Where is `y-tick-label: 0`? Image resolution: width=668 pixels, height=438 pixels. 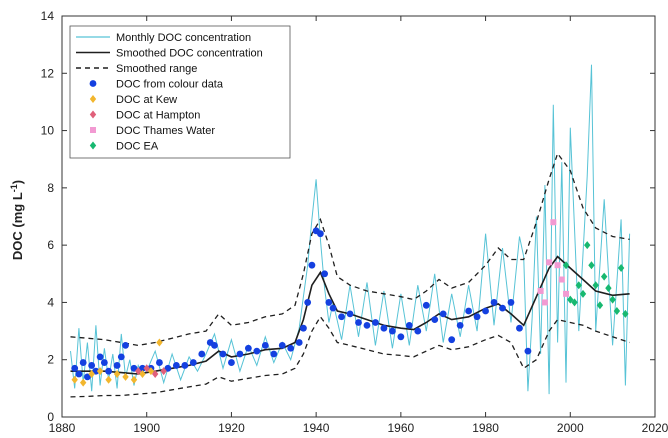 y-tick-label: 0 is located at coordinates (50, 417).